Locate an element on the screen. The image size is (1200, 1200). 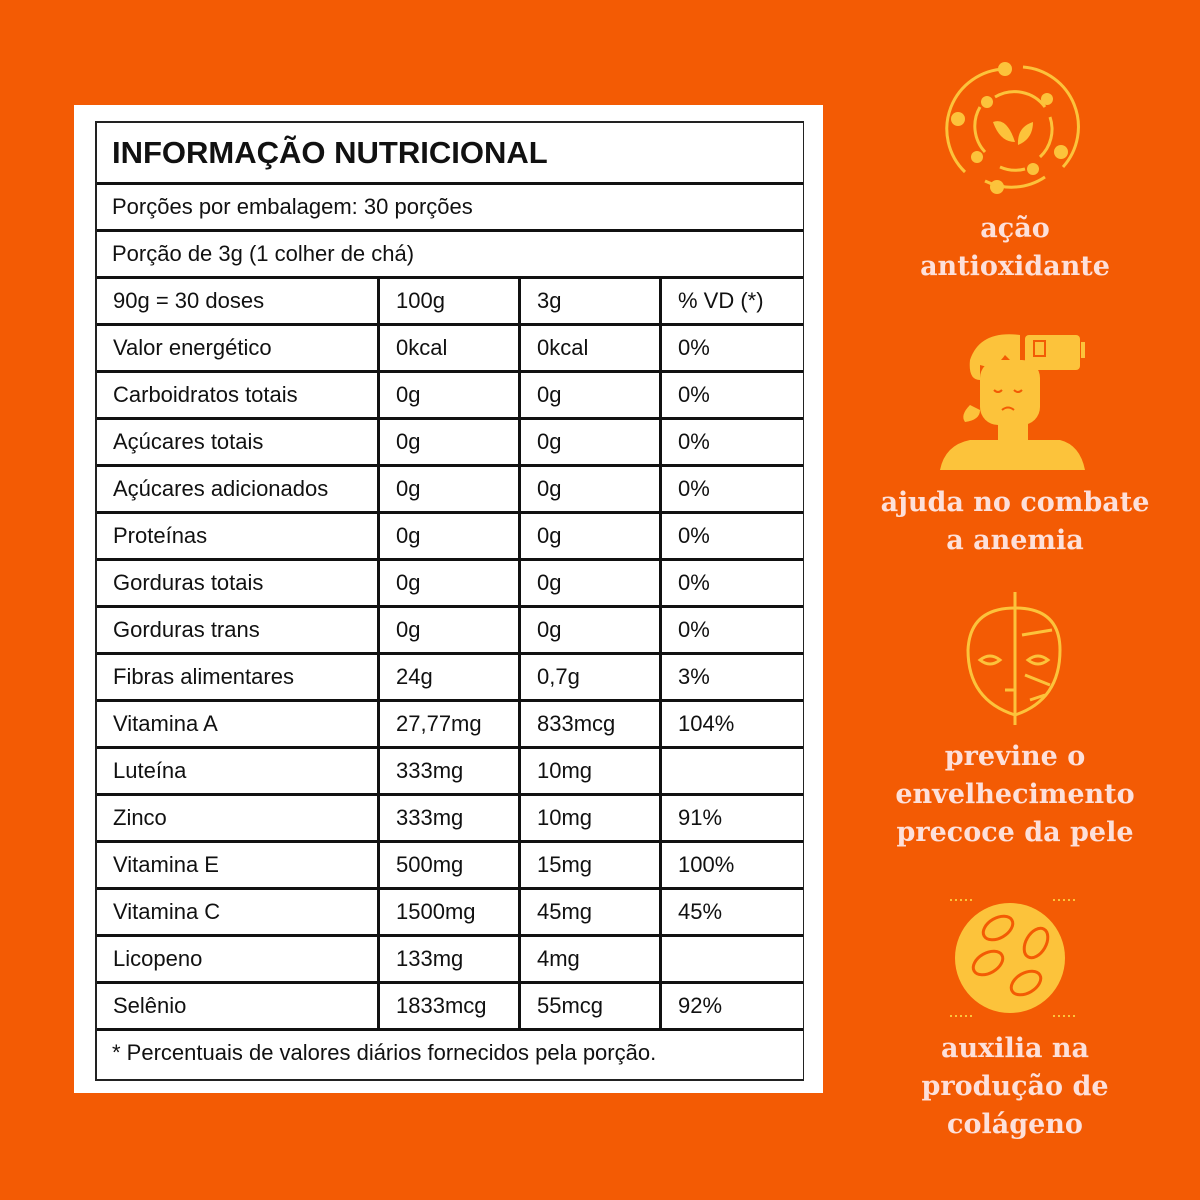
daily-value: 91% is located at coordinates (700, 817).